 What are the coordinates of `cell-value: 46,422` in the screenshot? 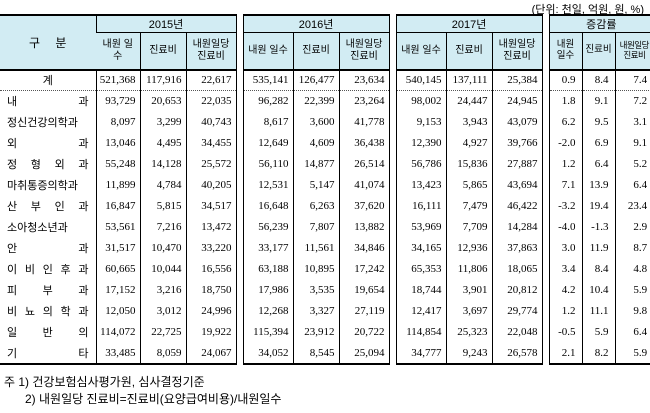 It's located at (517, 206).